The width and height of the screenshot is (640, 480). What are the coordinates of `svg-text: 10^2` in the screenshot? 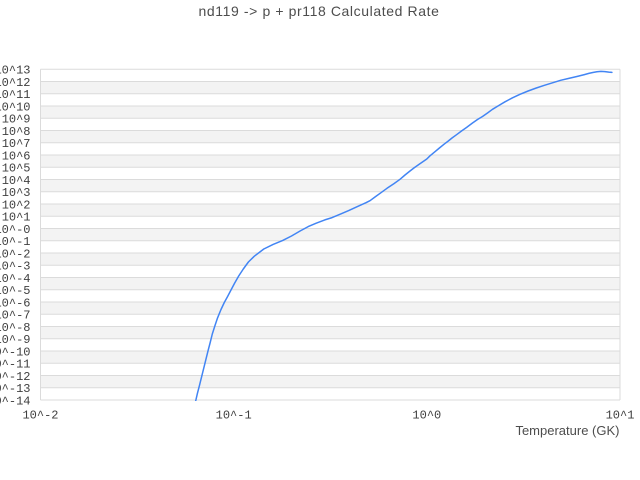 It's located at (16, 205).